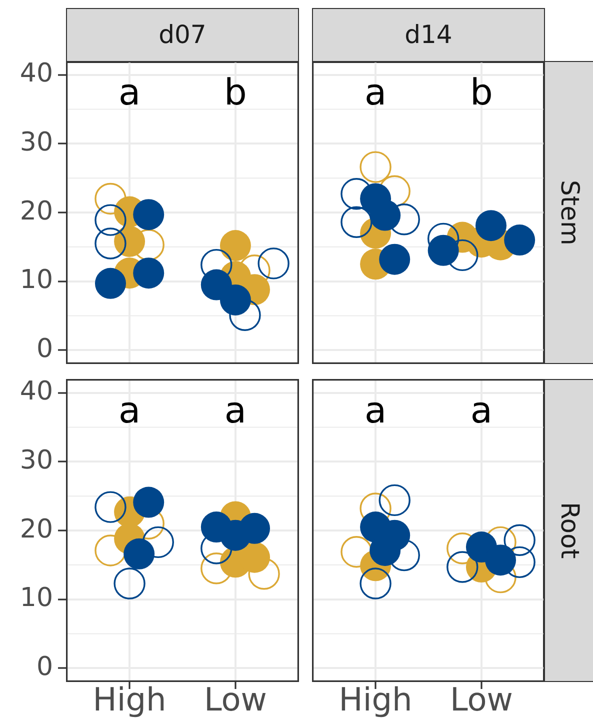 The image size is (593, 725). Describe the element at coordinates (570, 530) in the screenshot. I see `y2-axis-title: Root` at that location.